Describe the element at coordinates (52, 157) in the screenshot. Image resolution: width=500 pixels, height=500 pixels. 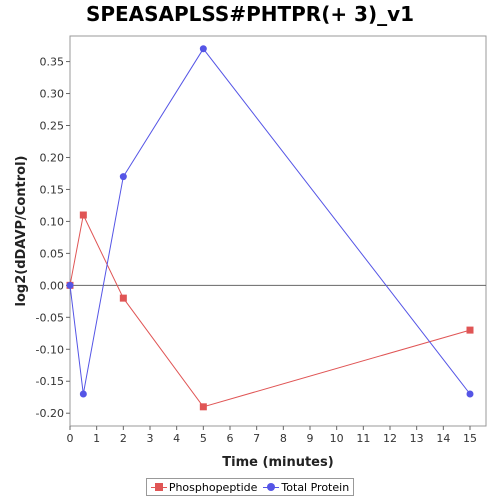
I see `y-tick-label: 0.20` at that location.